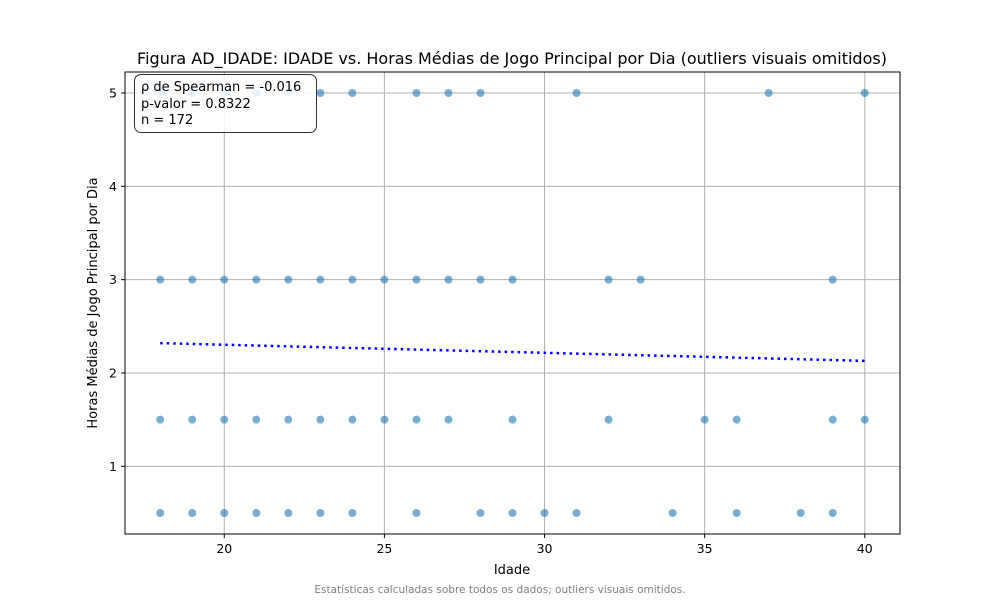 The width and height of the screenshot is (1000, 600). I want to click on y-tick-label: 1, so click(113, 466).